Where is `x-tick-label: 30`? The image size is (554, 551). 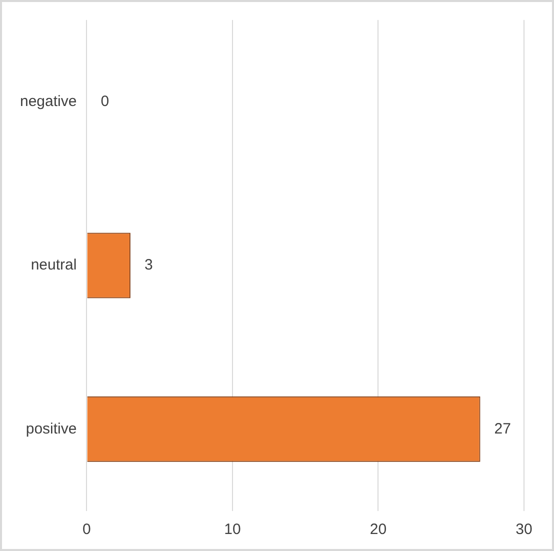 x-tick-label: 30 is located at coordinates (524, 529).